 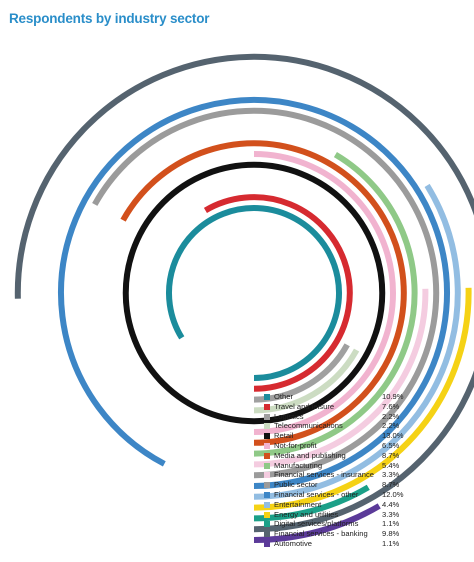 I want to click on legend-label: Financial services - banking, so click(x=321, y=534).